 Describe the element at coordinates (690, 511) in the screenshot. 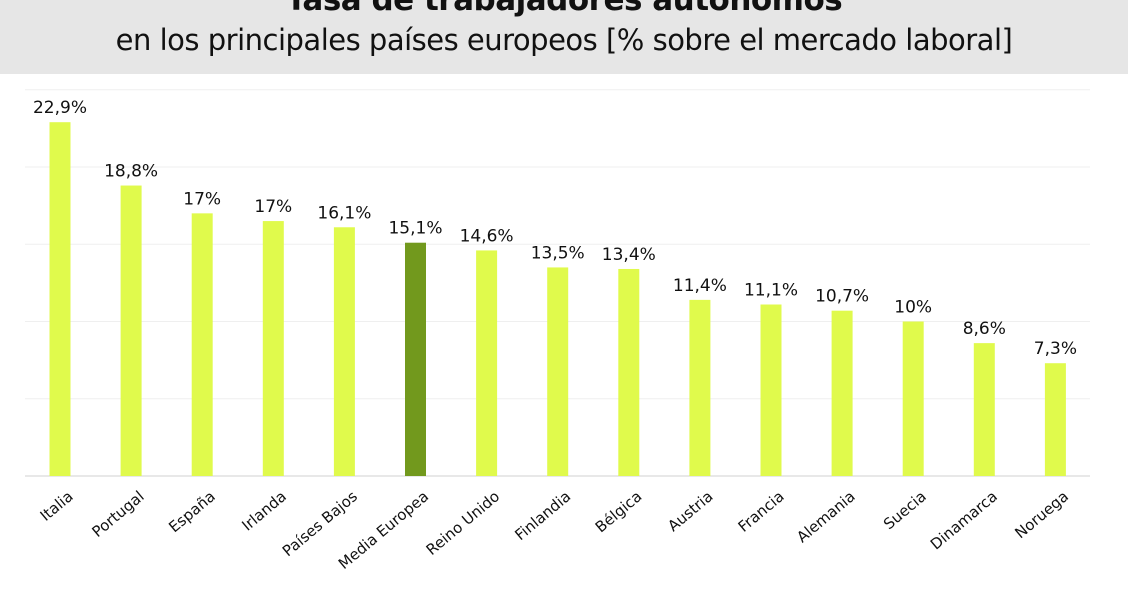

I see `tick-label-9: Austria` at that location.